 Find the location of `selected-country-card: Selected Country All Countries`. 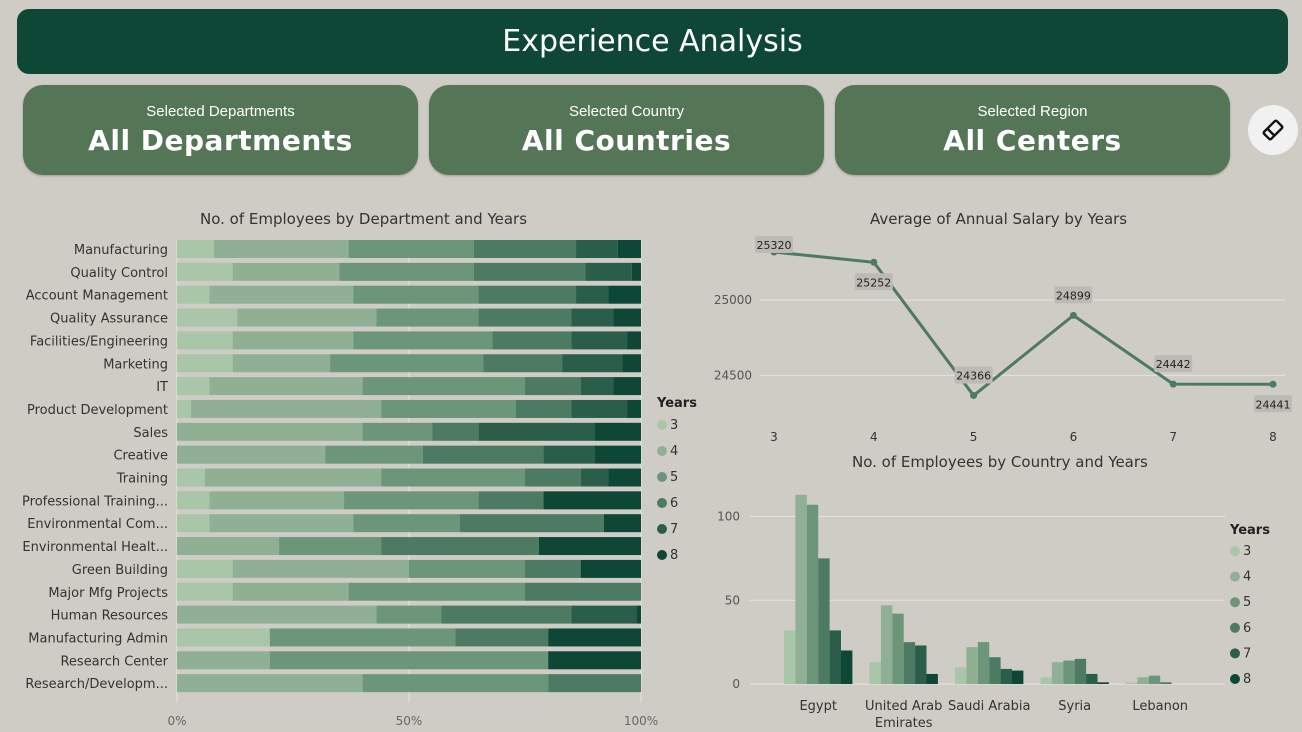

selected-country-card: Selected Country All Countries is located at coordinates (626, 130).